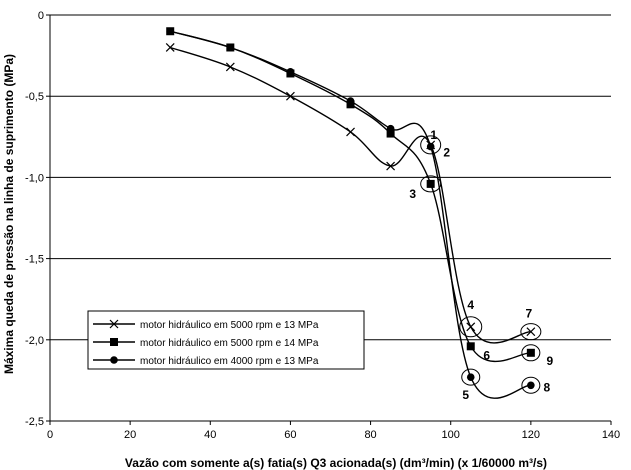 This screenshot has width=631, height=470. What do you see at coordinates (34, 219) in the screenshot?
I see `y-tick-labels: 0 -0,5 -1,0 -1,5 -2,0 -2,5` at bounding box center [34, 219].